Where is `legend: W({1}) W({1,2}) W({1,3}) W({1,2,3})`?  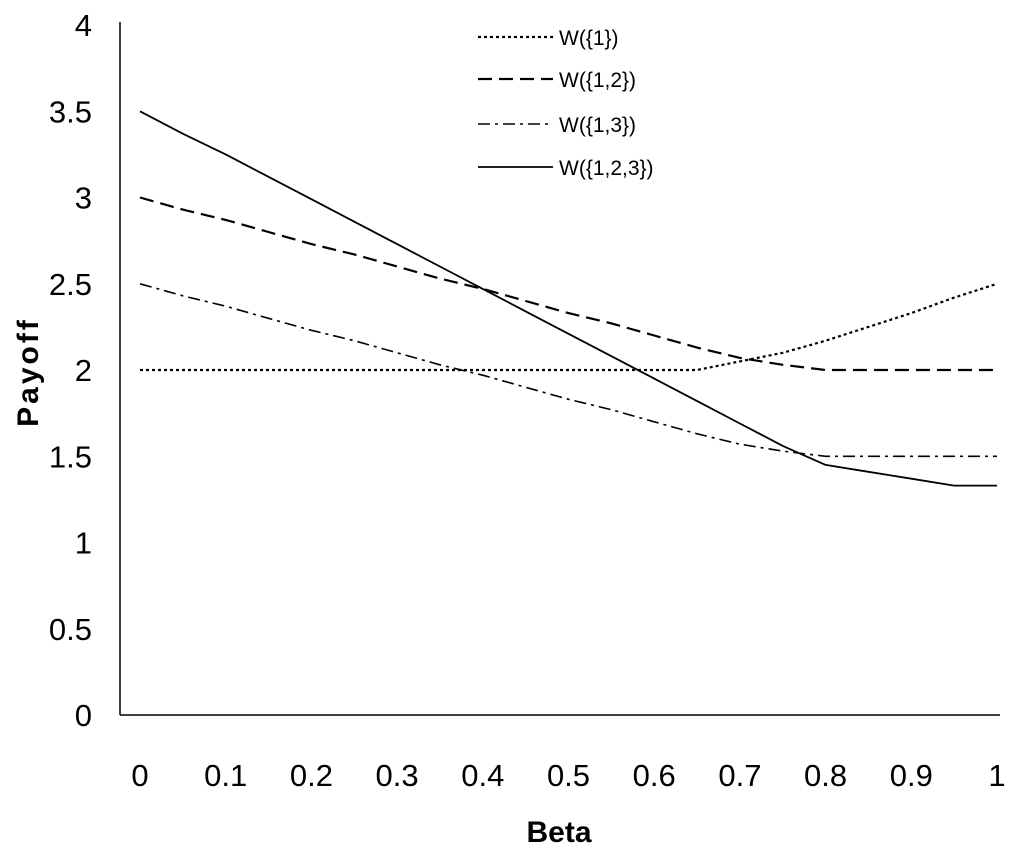
legend: W({1}) W({1,2}) W({1,3}) W({1,2,3}) is located at coordinates (566, 103).